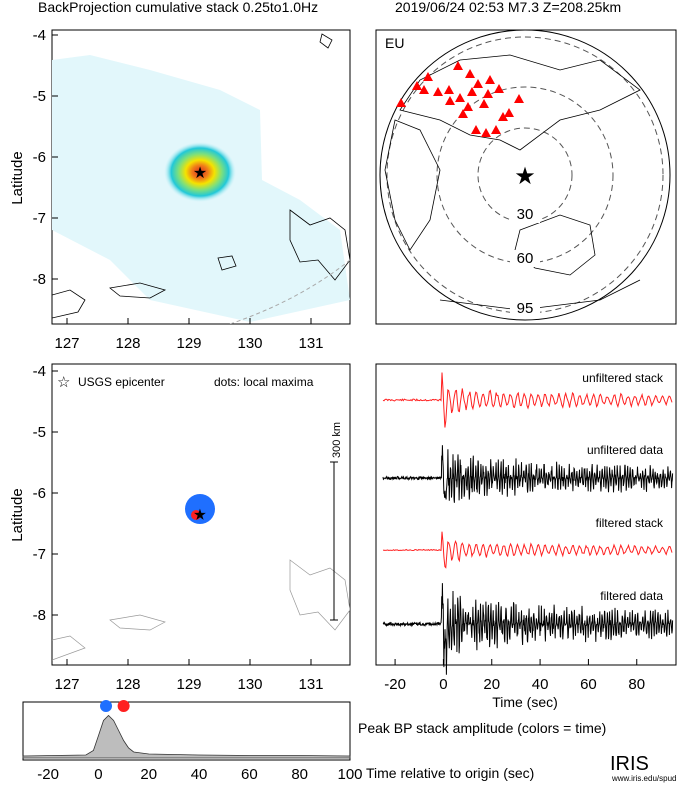 This screenshot has height=785, width=682. I want to click on peak-xlabel: Time relative to origin (sec), so click(450, 773).